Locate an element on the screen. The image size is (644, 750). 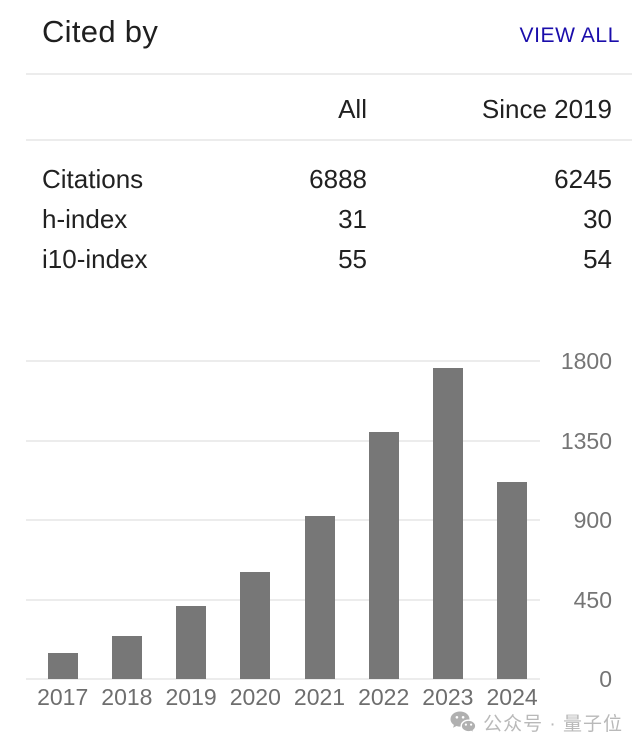
chart-bar-2021 is located at coordinates (319, 597).